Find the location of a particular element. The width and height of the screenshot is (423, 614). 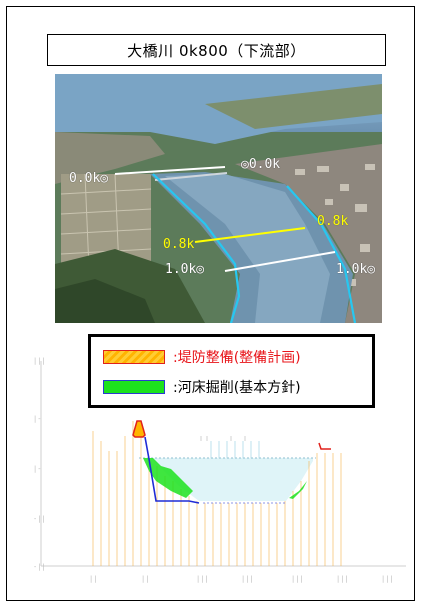

legend-label-levee: :堤防整備(整備計画) is located at coordinates (237, 358).